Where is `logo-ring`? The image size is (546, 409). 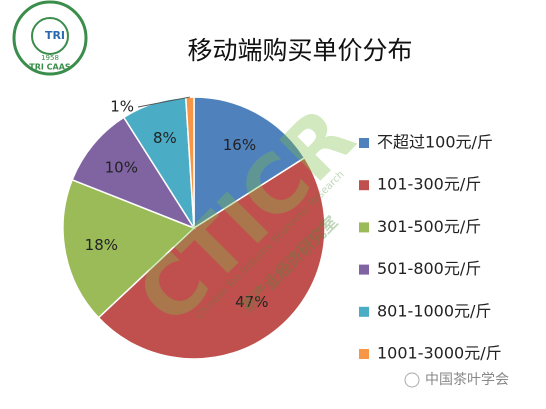
logo-ring is located at coordinates (50, 38).